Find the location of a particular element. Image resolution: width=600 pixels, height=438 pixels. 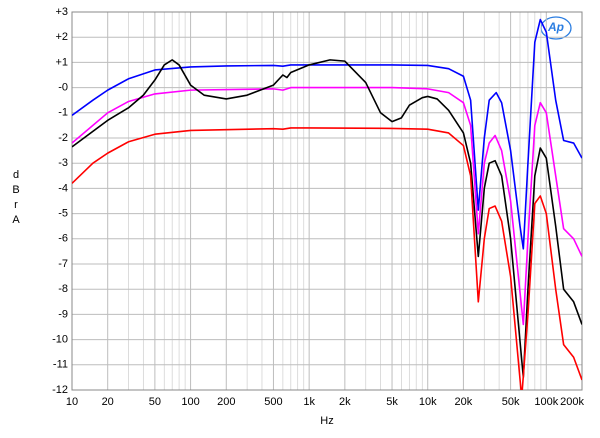

y-tick-label: -6 is located at coordinates (63, 239).